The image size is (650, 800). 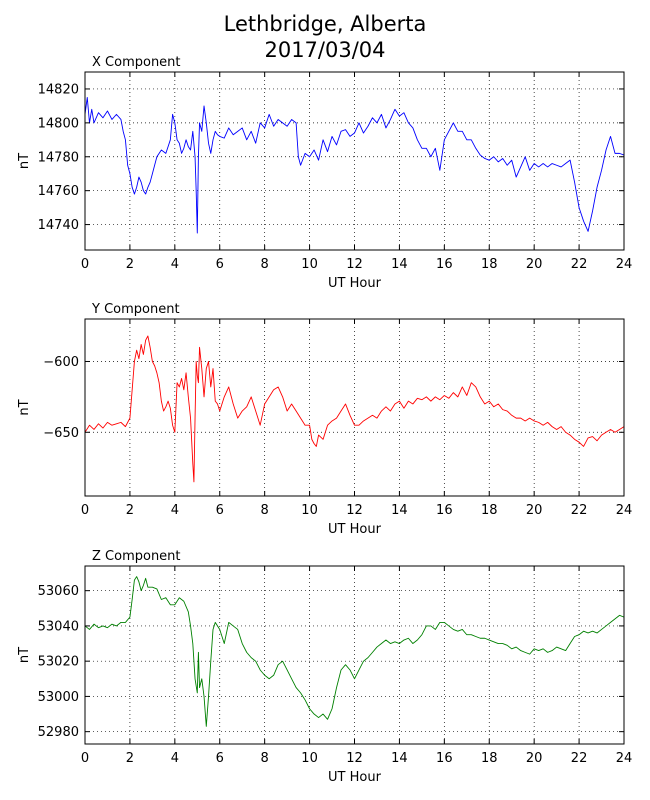 I want to click on y-x-tick-label: 18, so click(x=489, y=510).